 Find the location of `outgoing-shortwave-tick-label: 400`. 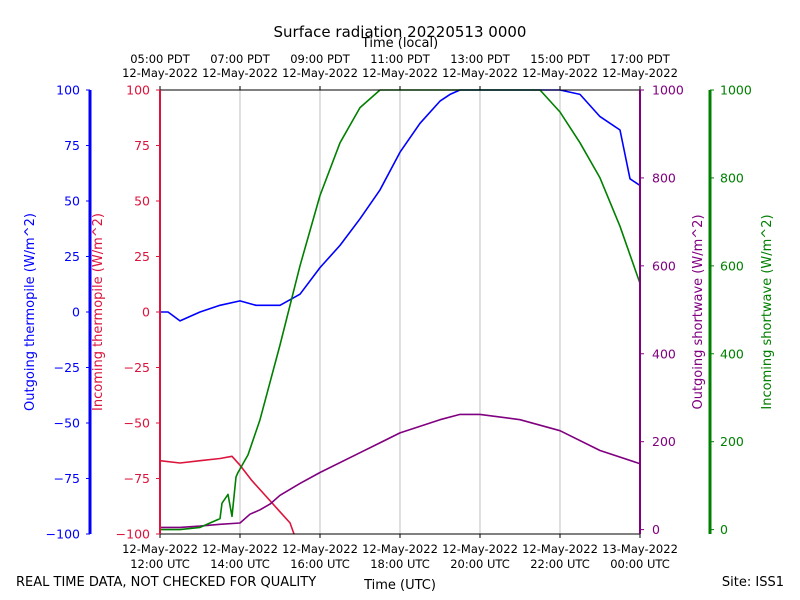

outgoing-shortwave-tick-label: 400 is located at coordinates (664, 353).